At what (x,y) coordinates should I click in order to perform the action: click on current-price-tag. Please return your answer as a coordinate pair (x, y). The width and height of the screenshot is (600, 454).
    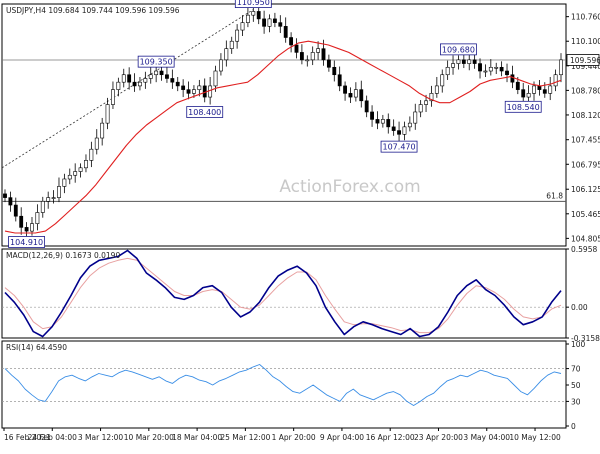
    Looking at the image, I should click on (583, 60).